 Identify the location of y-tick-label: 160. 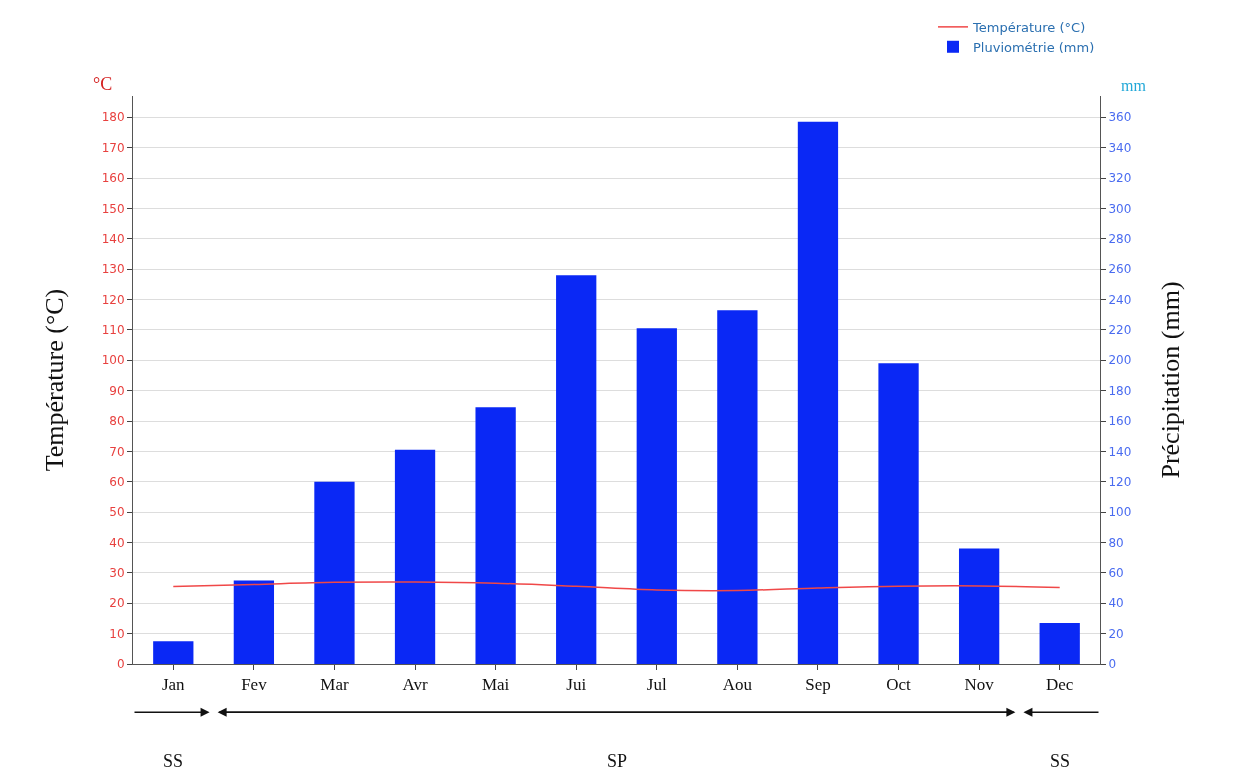
(113, 178).